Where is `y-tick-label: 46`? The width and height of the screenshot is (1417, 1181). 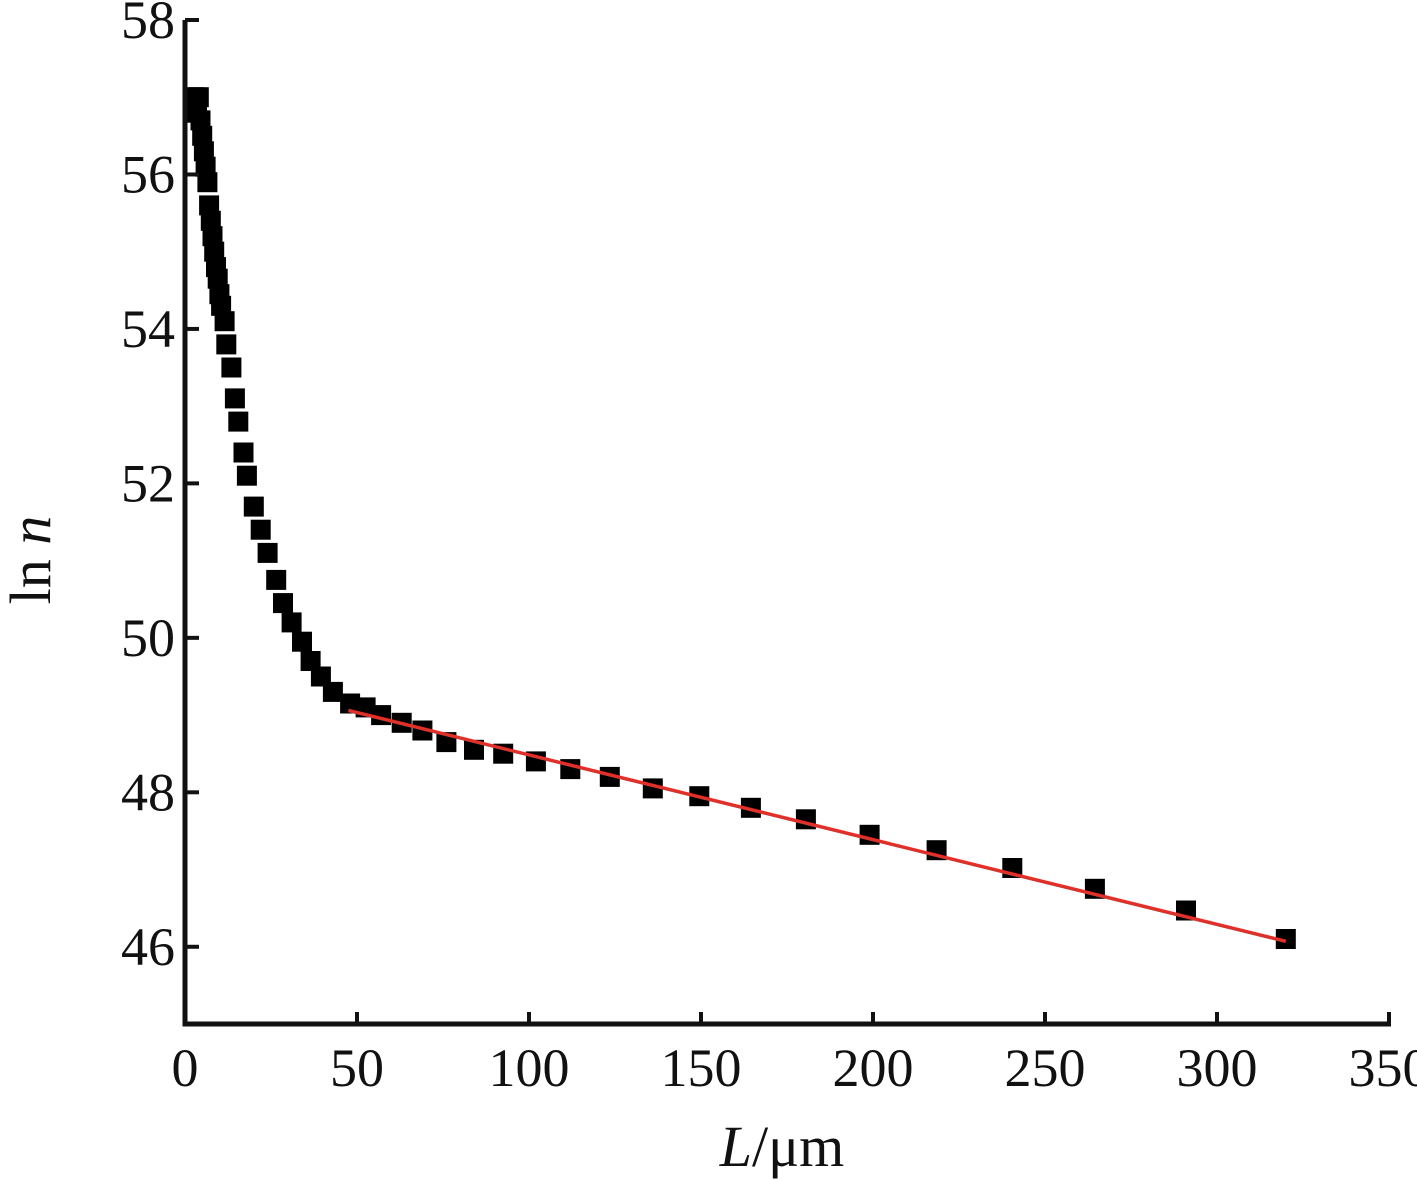
y-tick-label: 46 is located at coordinates (148, 947).